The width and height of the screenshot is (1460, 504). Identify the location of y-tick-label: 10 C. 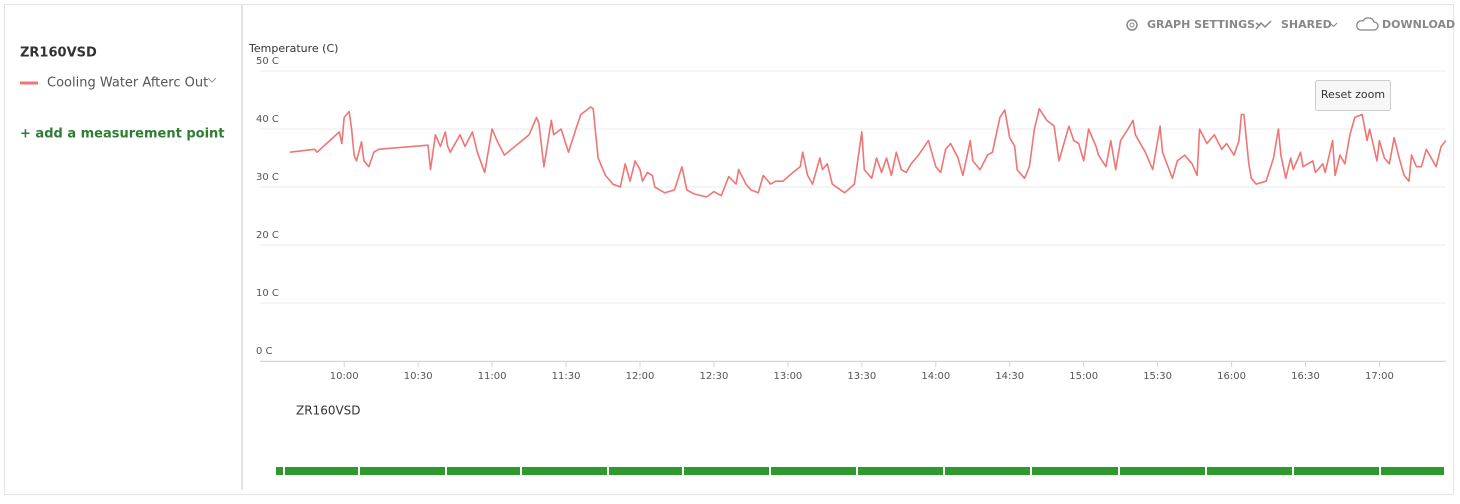
(267, 293).